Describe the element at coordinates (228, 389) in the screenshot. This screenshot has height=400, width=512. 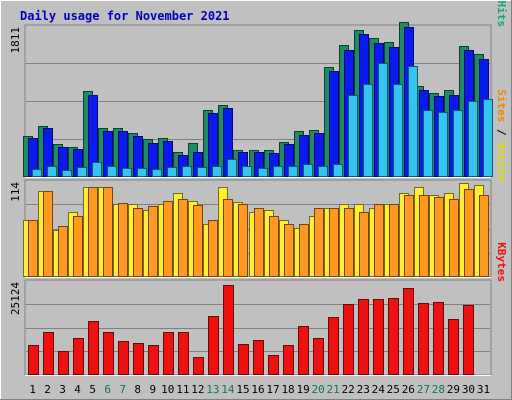
I see `x-tick-label-day-14: 14` at that location.